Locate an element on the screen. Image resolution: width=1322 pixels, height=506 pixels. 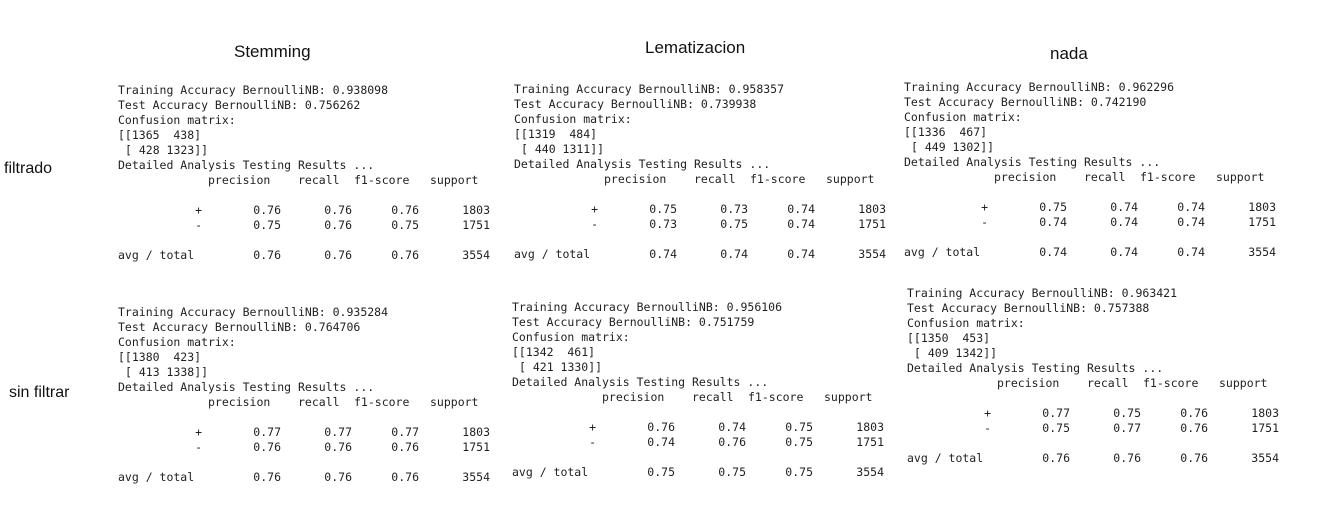
precision-value: 0.77 is located at coordinates (1056, 413).